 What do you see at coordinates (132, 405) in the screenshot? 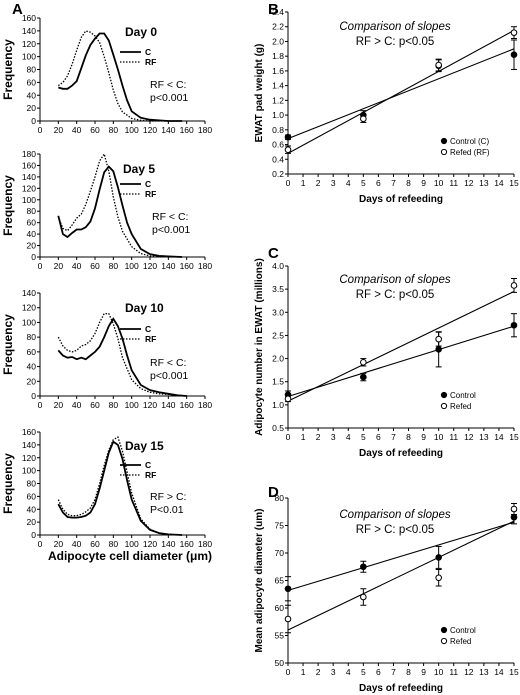
I see `panel-a3-x-tick-label: 100` at bounding box center [132, 405].